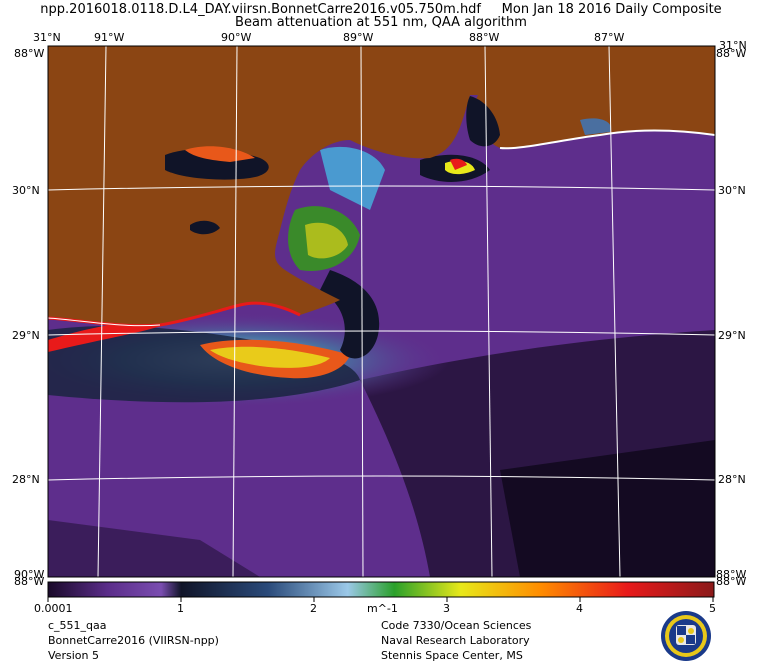 This screenshot has width=762, height=664. What do you see at coordinates (380, 599) in the screenshot?
I see `colorbar-ticks` at bounding box center [380, 599].